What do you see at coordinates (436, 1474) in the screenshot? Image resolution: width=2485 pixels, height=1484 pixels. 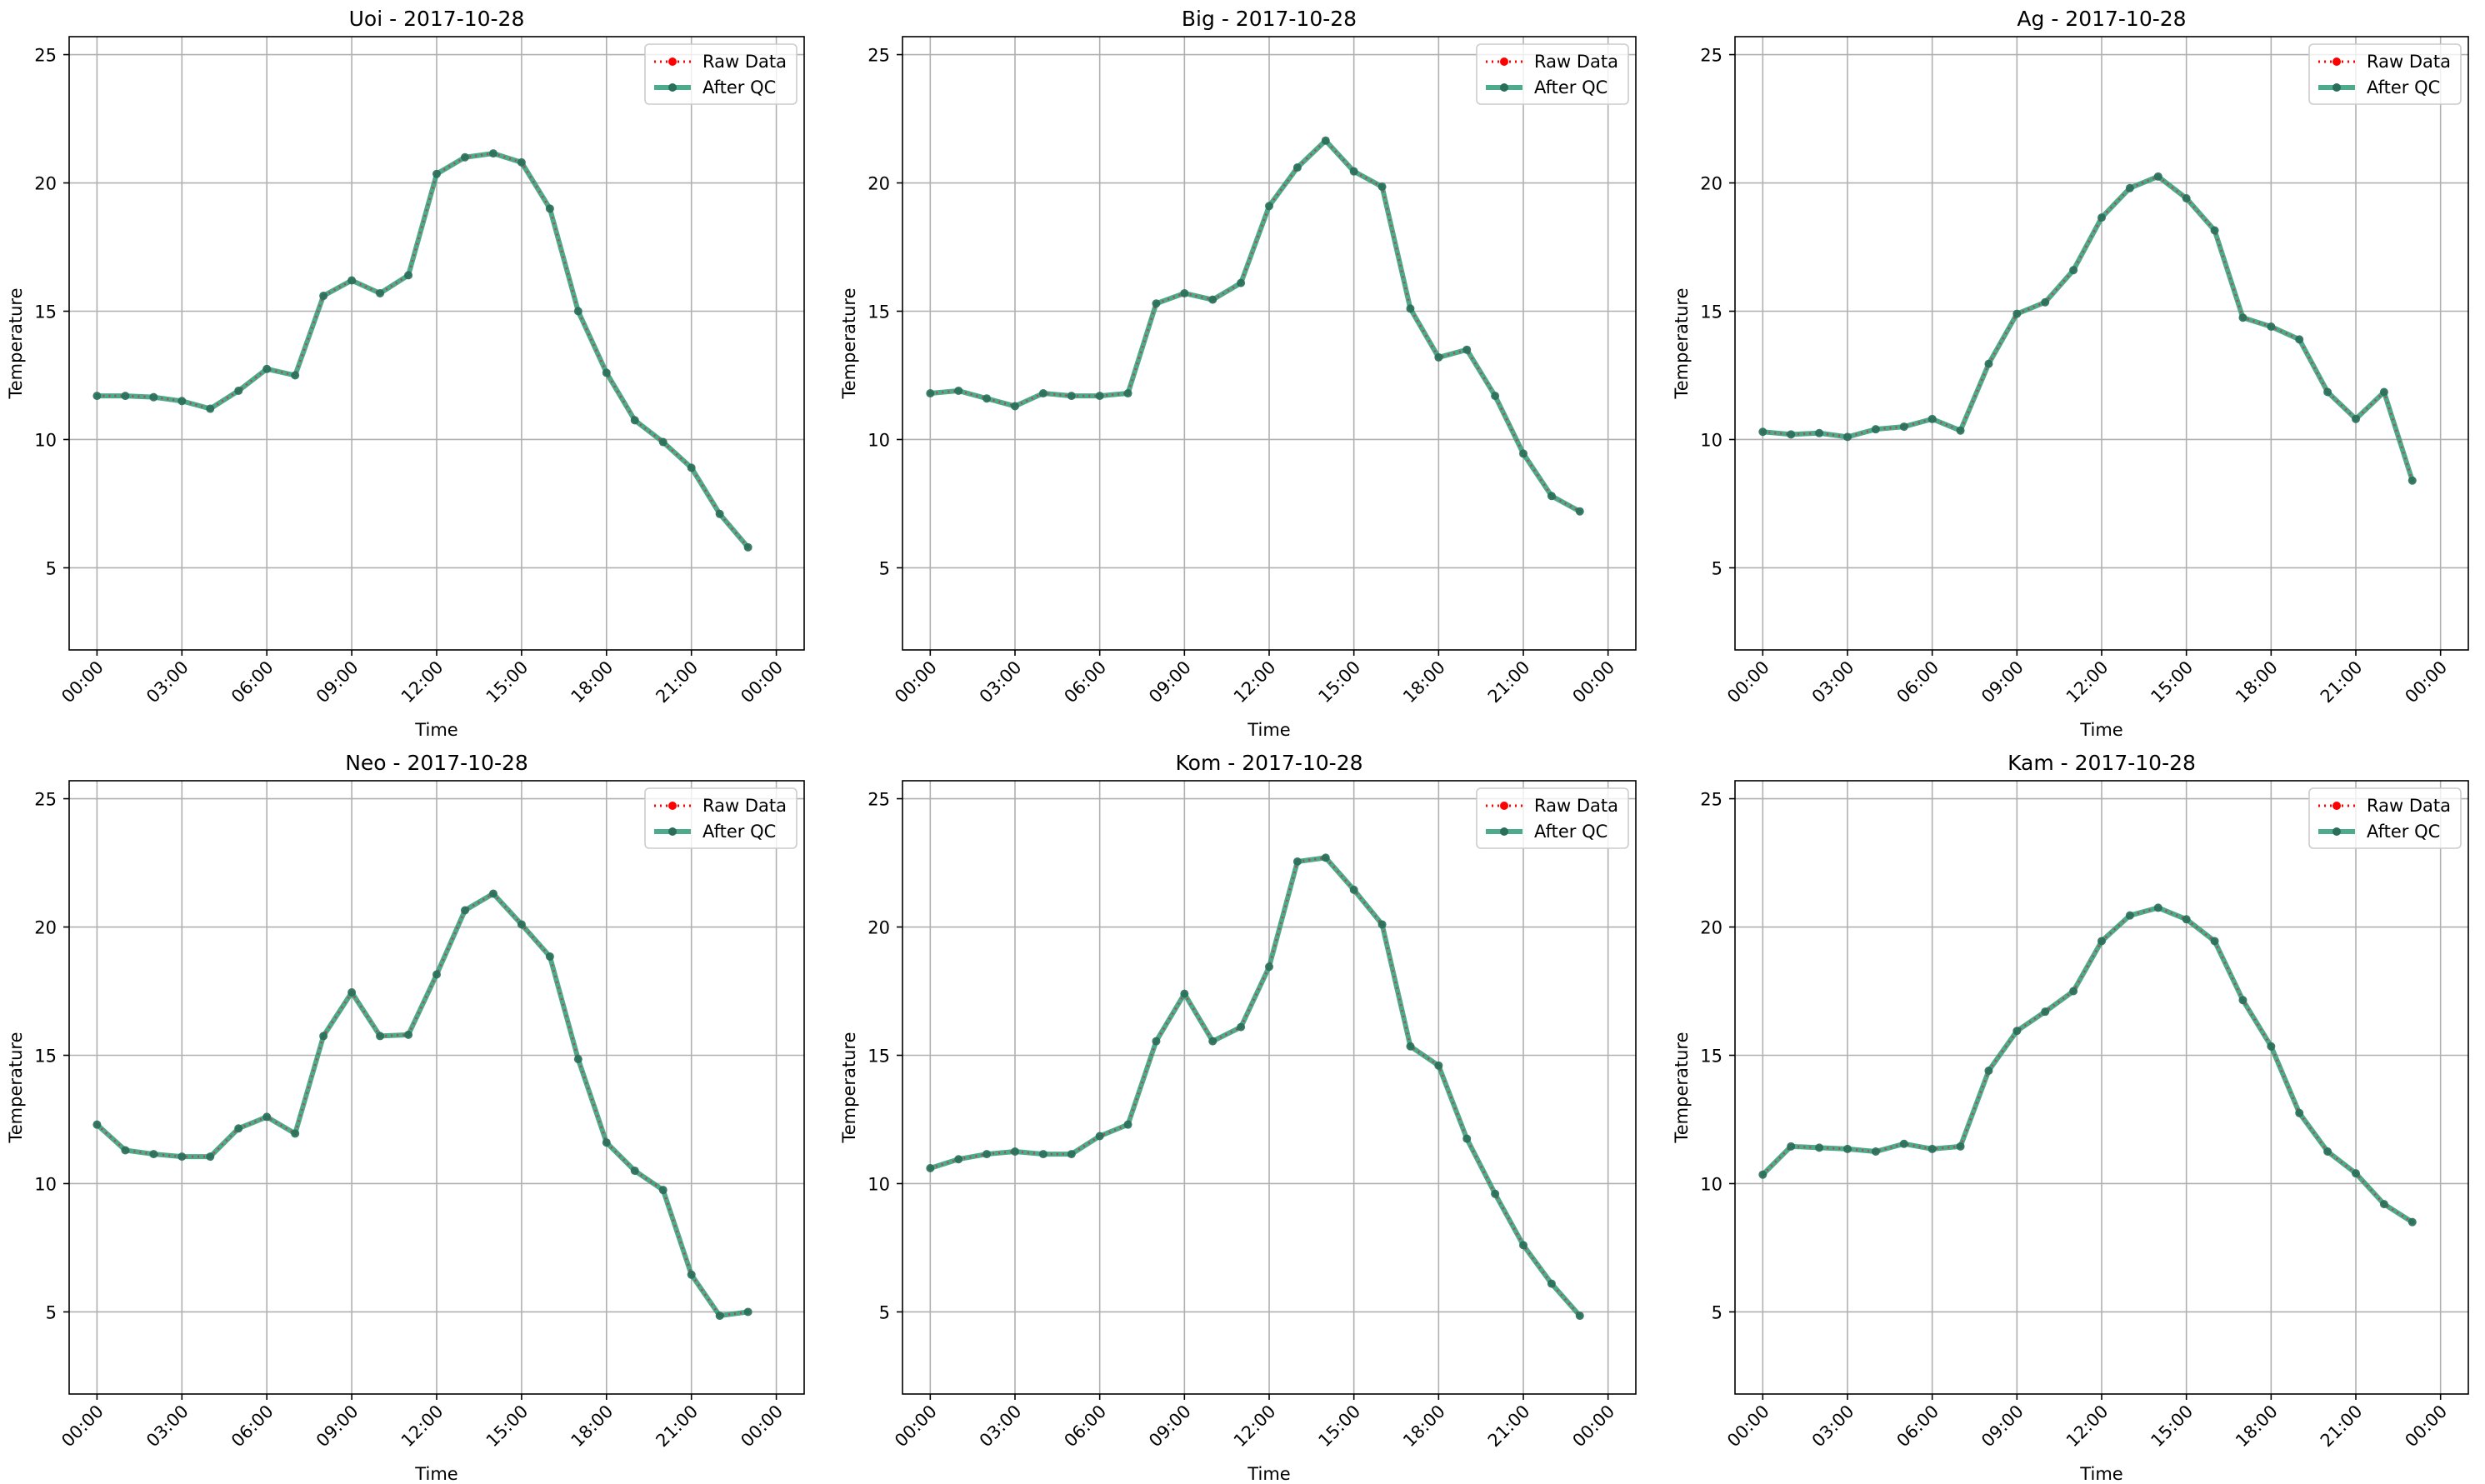 I see `x-axis-label: Time` at bounding box center [436, 1474].